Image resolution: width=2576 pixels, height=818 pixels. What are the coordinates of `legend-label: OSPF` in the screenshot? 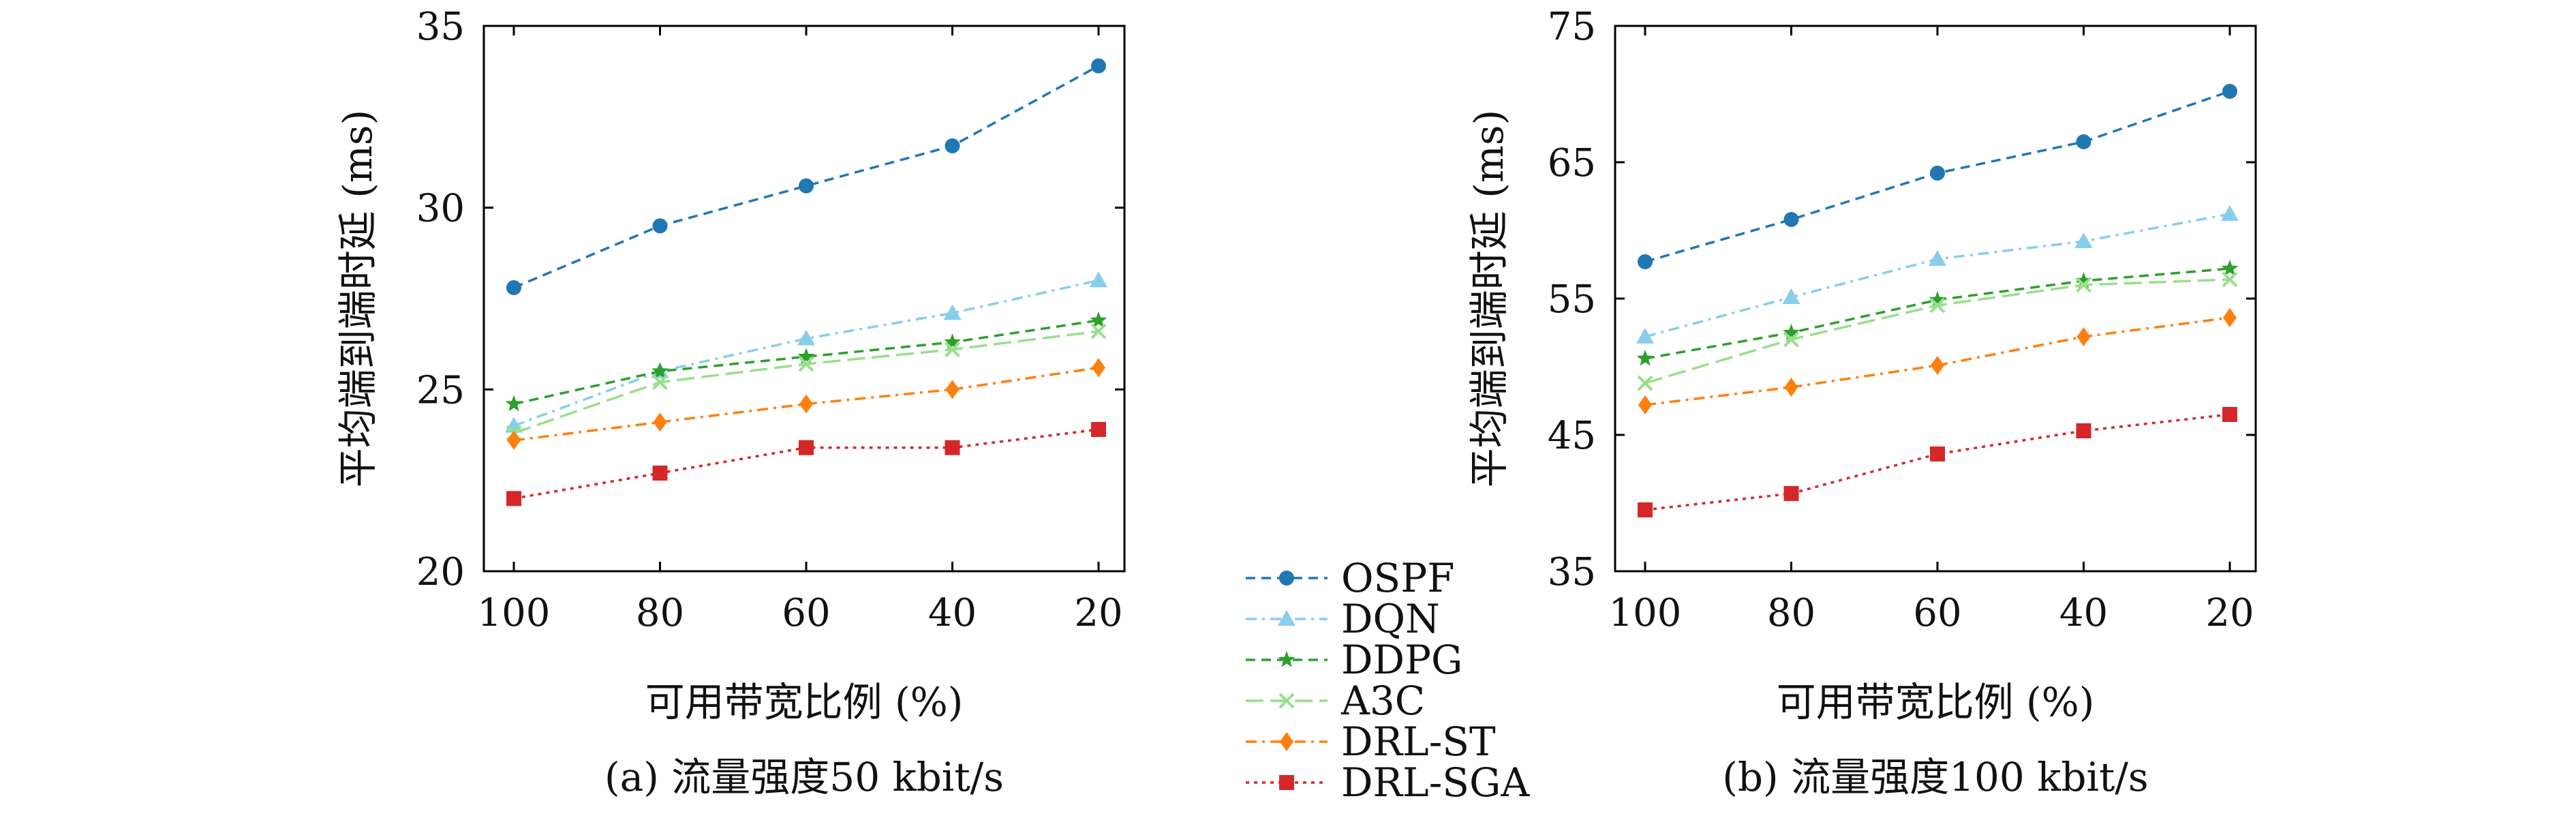 It's located at (1398, 578).